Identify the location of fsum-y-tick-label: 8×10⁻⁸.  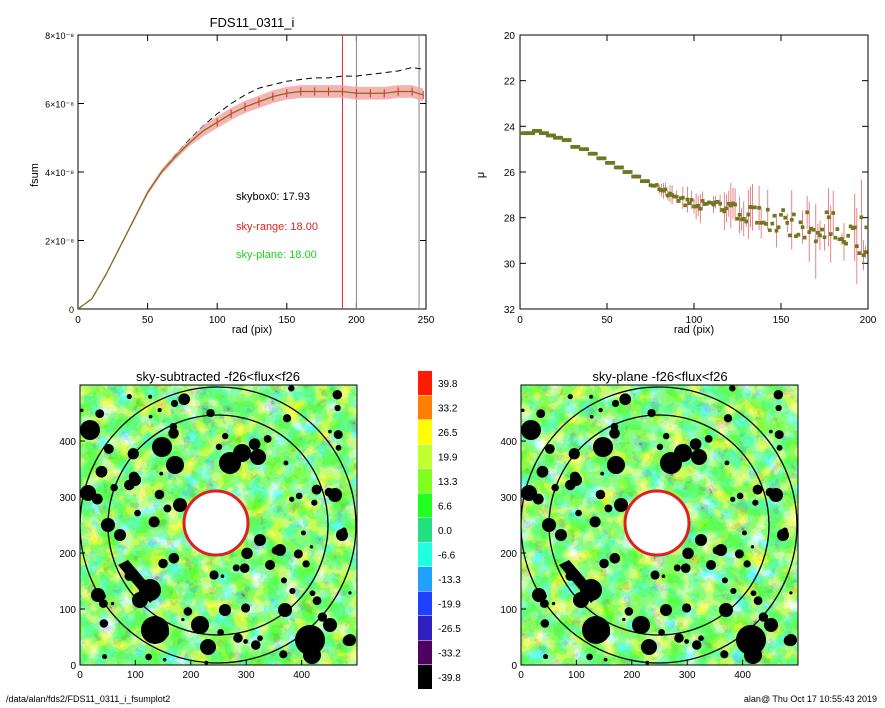
(59, 36).